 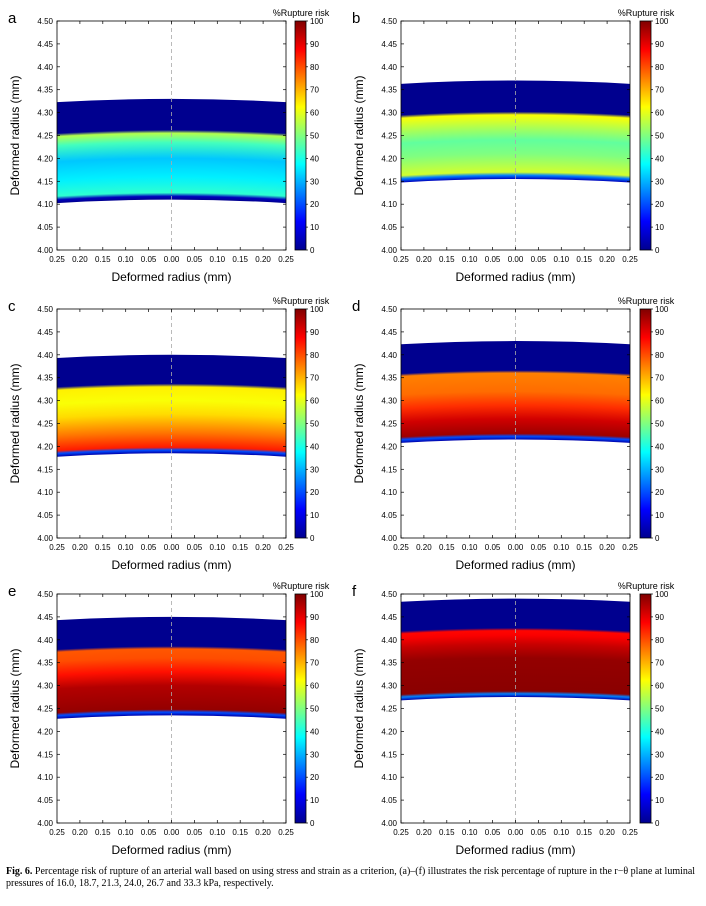 What do you see at coordinates (301, 586) in the screenshot?
I see `colorbar-title: %Rupture risk` at bounding box center [301, 586].